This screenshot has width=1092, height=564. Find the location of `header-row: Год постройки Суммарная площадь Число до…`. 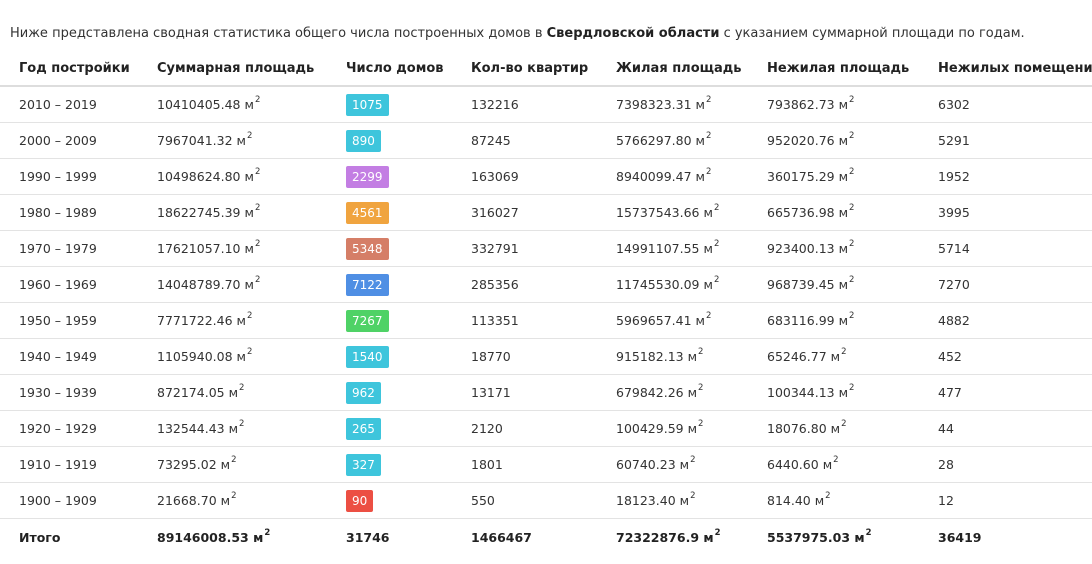

header-row: Год постройки Суммарная площадь Число до… is located at coordinates (546, 69).